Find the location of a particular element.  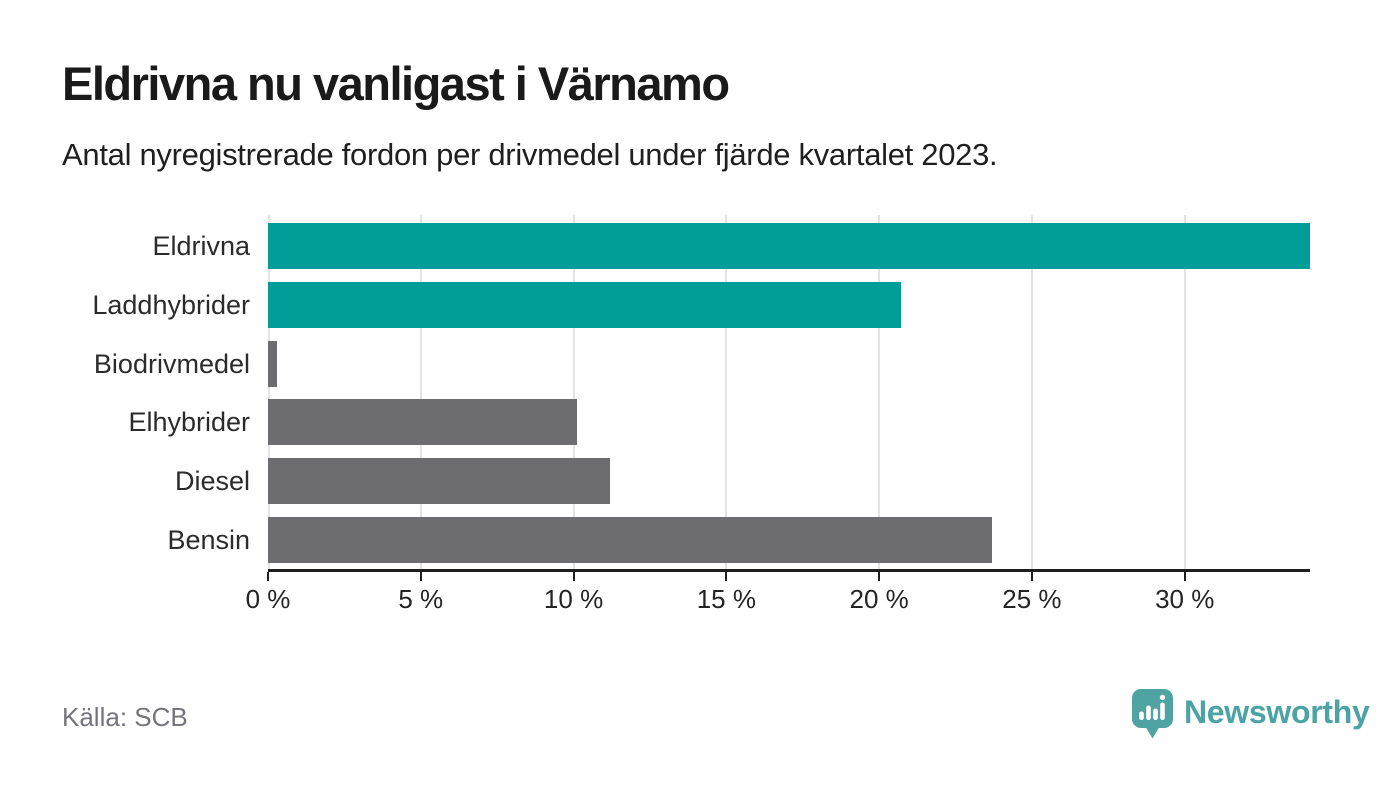

bar-glyph-medium is located at coordinates (1155, 714).